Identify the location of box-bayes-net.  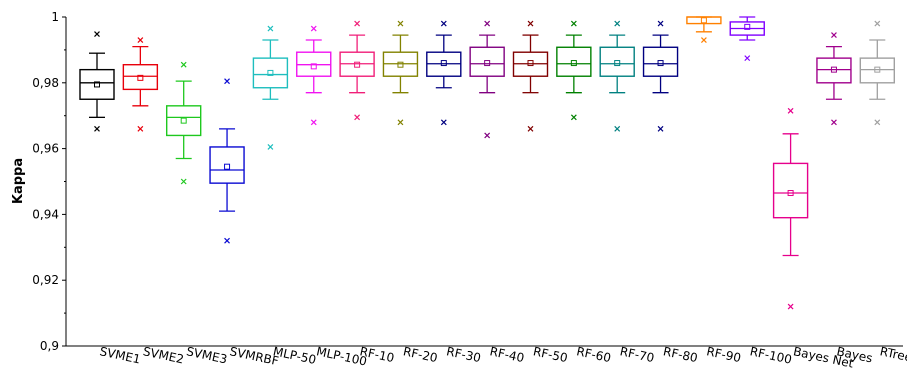
(790, 208).